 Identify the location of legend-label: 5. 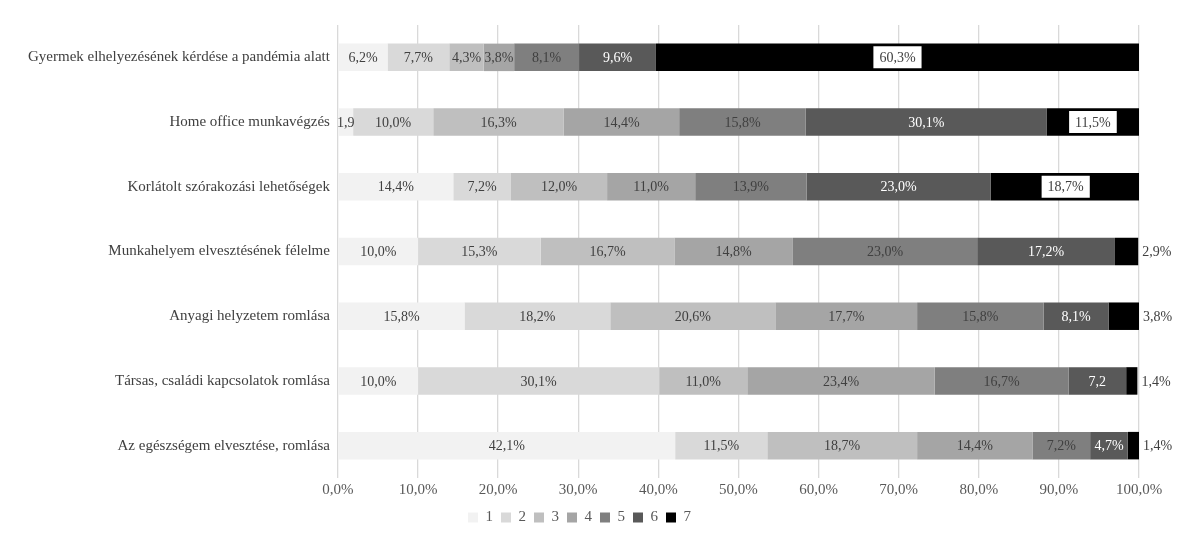
(621, 516).